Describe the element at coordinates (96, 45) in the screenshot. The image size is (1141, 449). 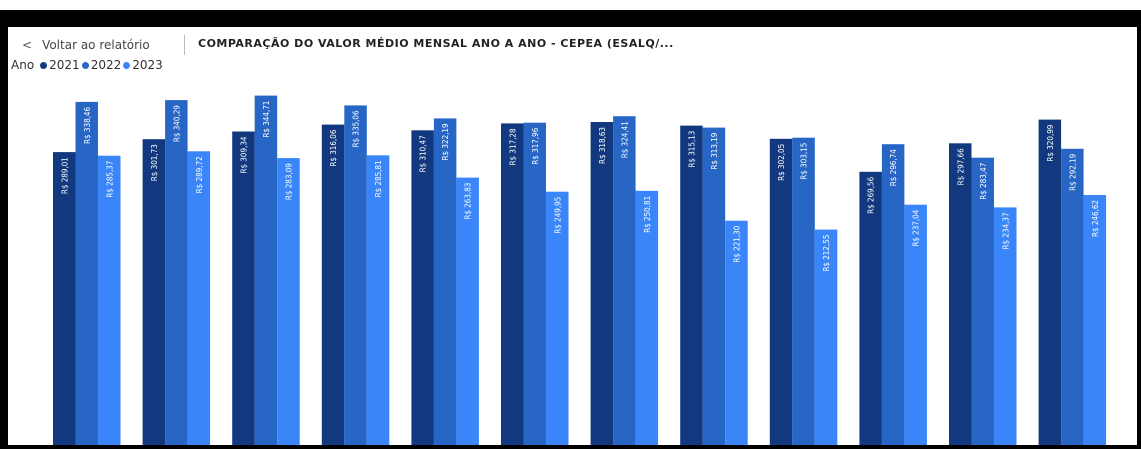
I see `back-label: Voltar ao relatório` at that location.